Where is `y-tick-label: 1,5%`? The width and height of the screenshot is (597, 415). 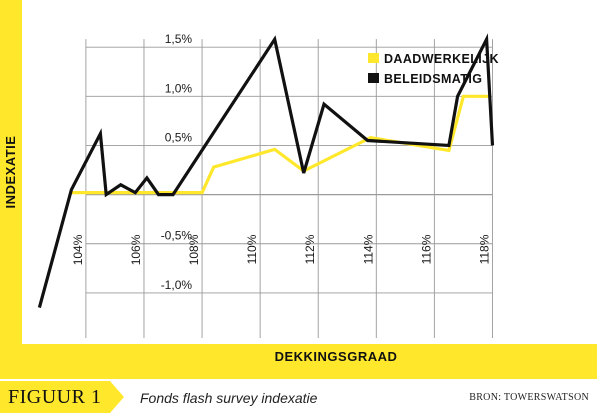 y-tick-label: 1,5% is located at coordinates (179, 39).